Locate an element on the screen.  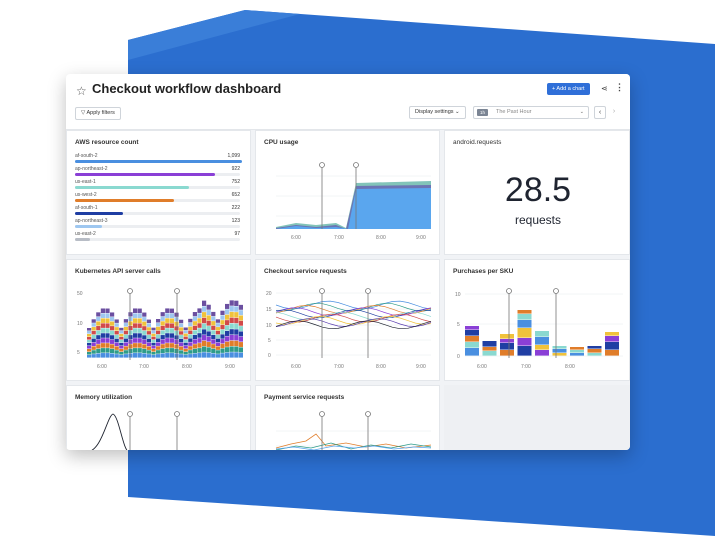
stacked-bars is located at coordinates (165, 329).